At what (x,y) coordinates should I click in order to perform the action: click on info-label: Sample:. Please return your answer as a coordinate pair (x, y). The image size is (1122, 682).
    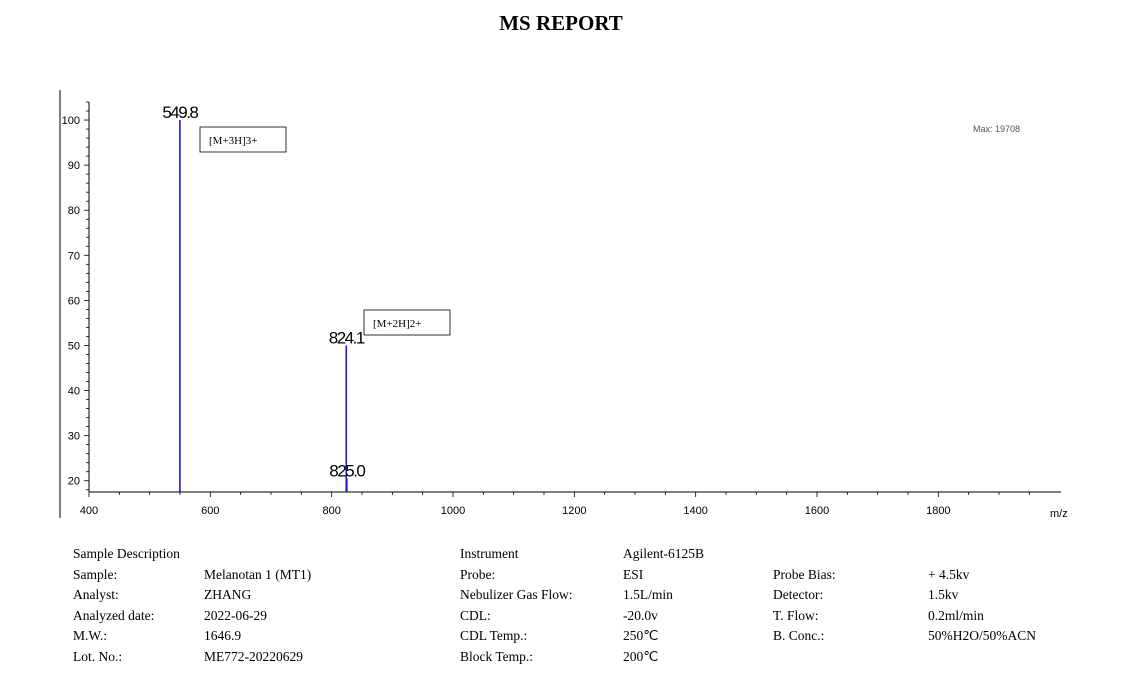
    Looking at the image, I should click on (95, 574).